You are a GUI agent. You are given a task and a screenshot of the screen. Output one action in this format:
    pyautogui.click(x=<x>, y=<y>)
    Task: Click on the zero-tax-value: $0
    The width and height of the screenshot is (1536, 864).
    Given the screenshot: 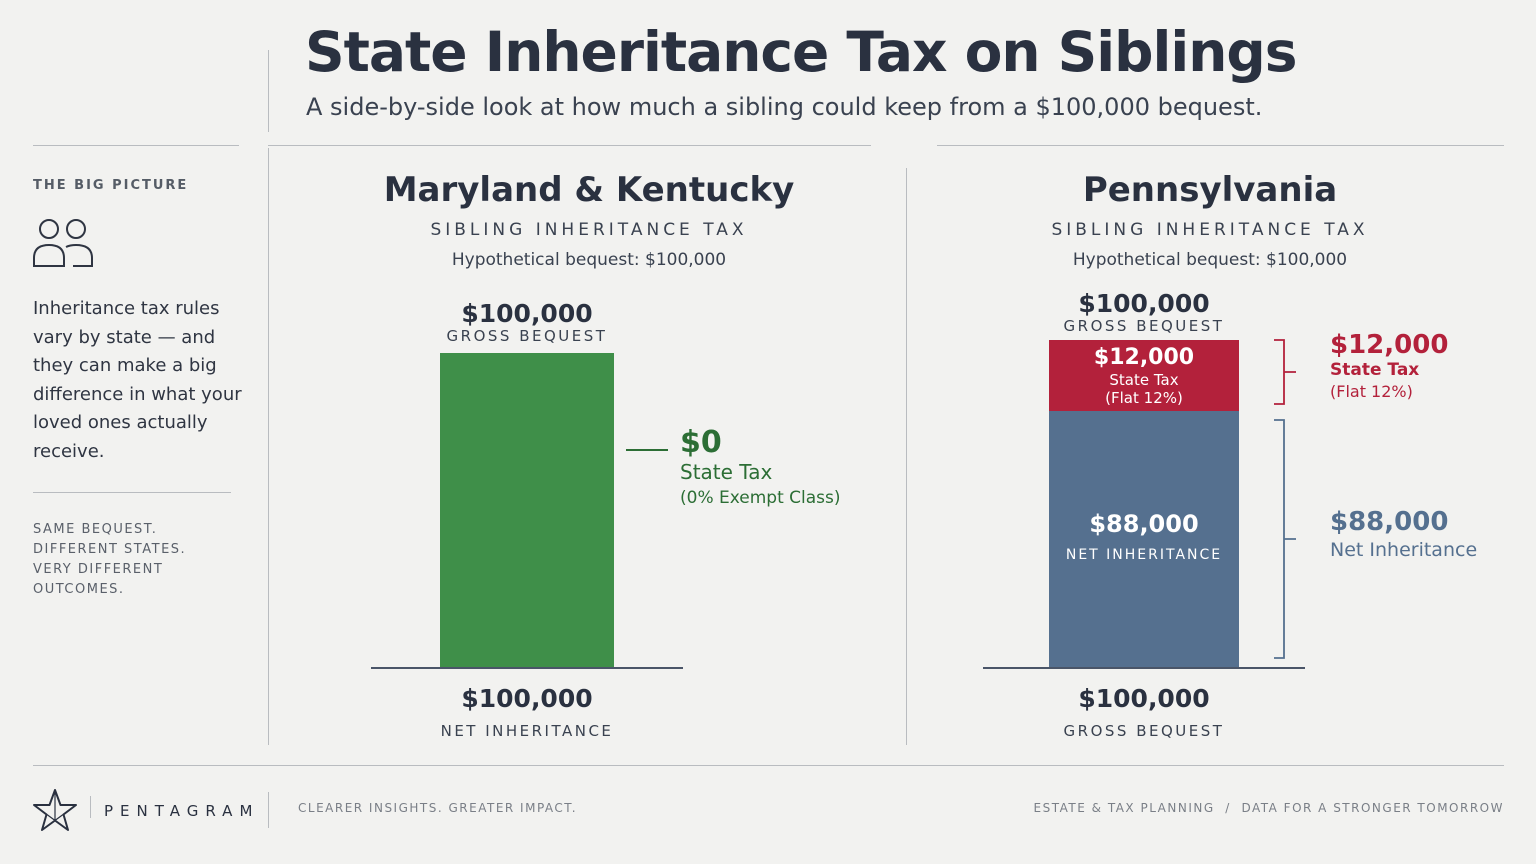 What is the action you would take?
    pyautogui.click(x=701, y=442)
    